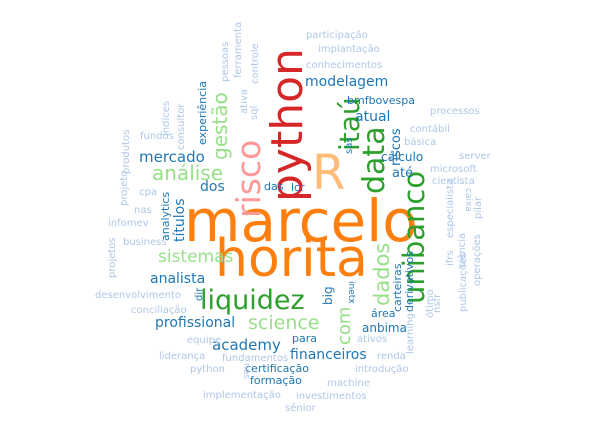 Image resolution: width=598 pixels, height=438 pixels. I want to click on word-pilar: pilar, so click(478, 207).